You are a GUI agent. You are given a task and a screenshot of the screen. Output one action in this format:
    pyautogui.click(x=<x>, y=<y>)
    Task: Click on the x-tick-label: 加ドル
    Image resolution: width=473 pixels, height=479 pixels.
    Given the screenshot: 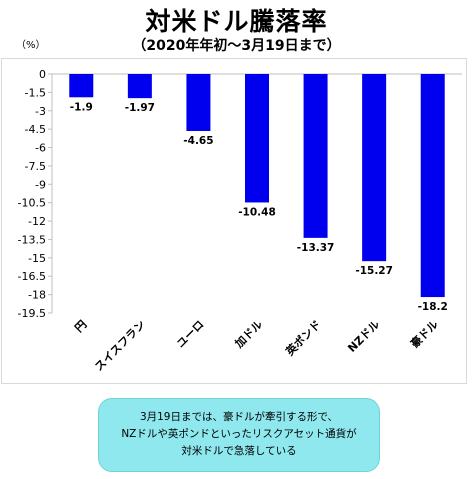 What is the action you would take?
    pyautogui.click(x=248, y=334)
    